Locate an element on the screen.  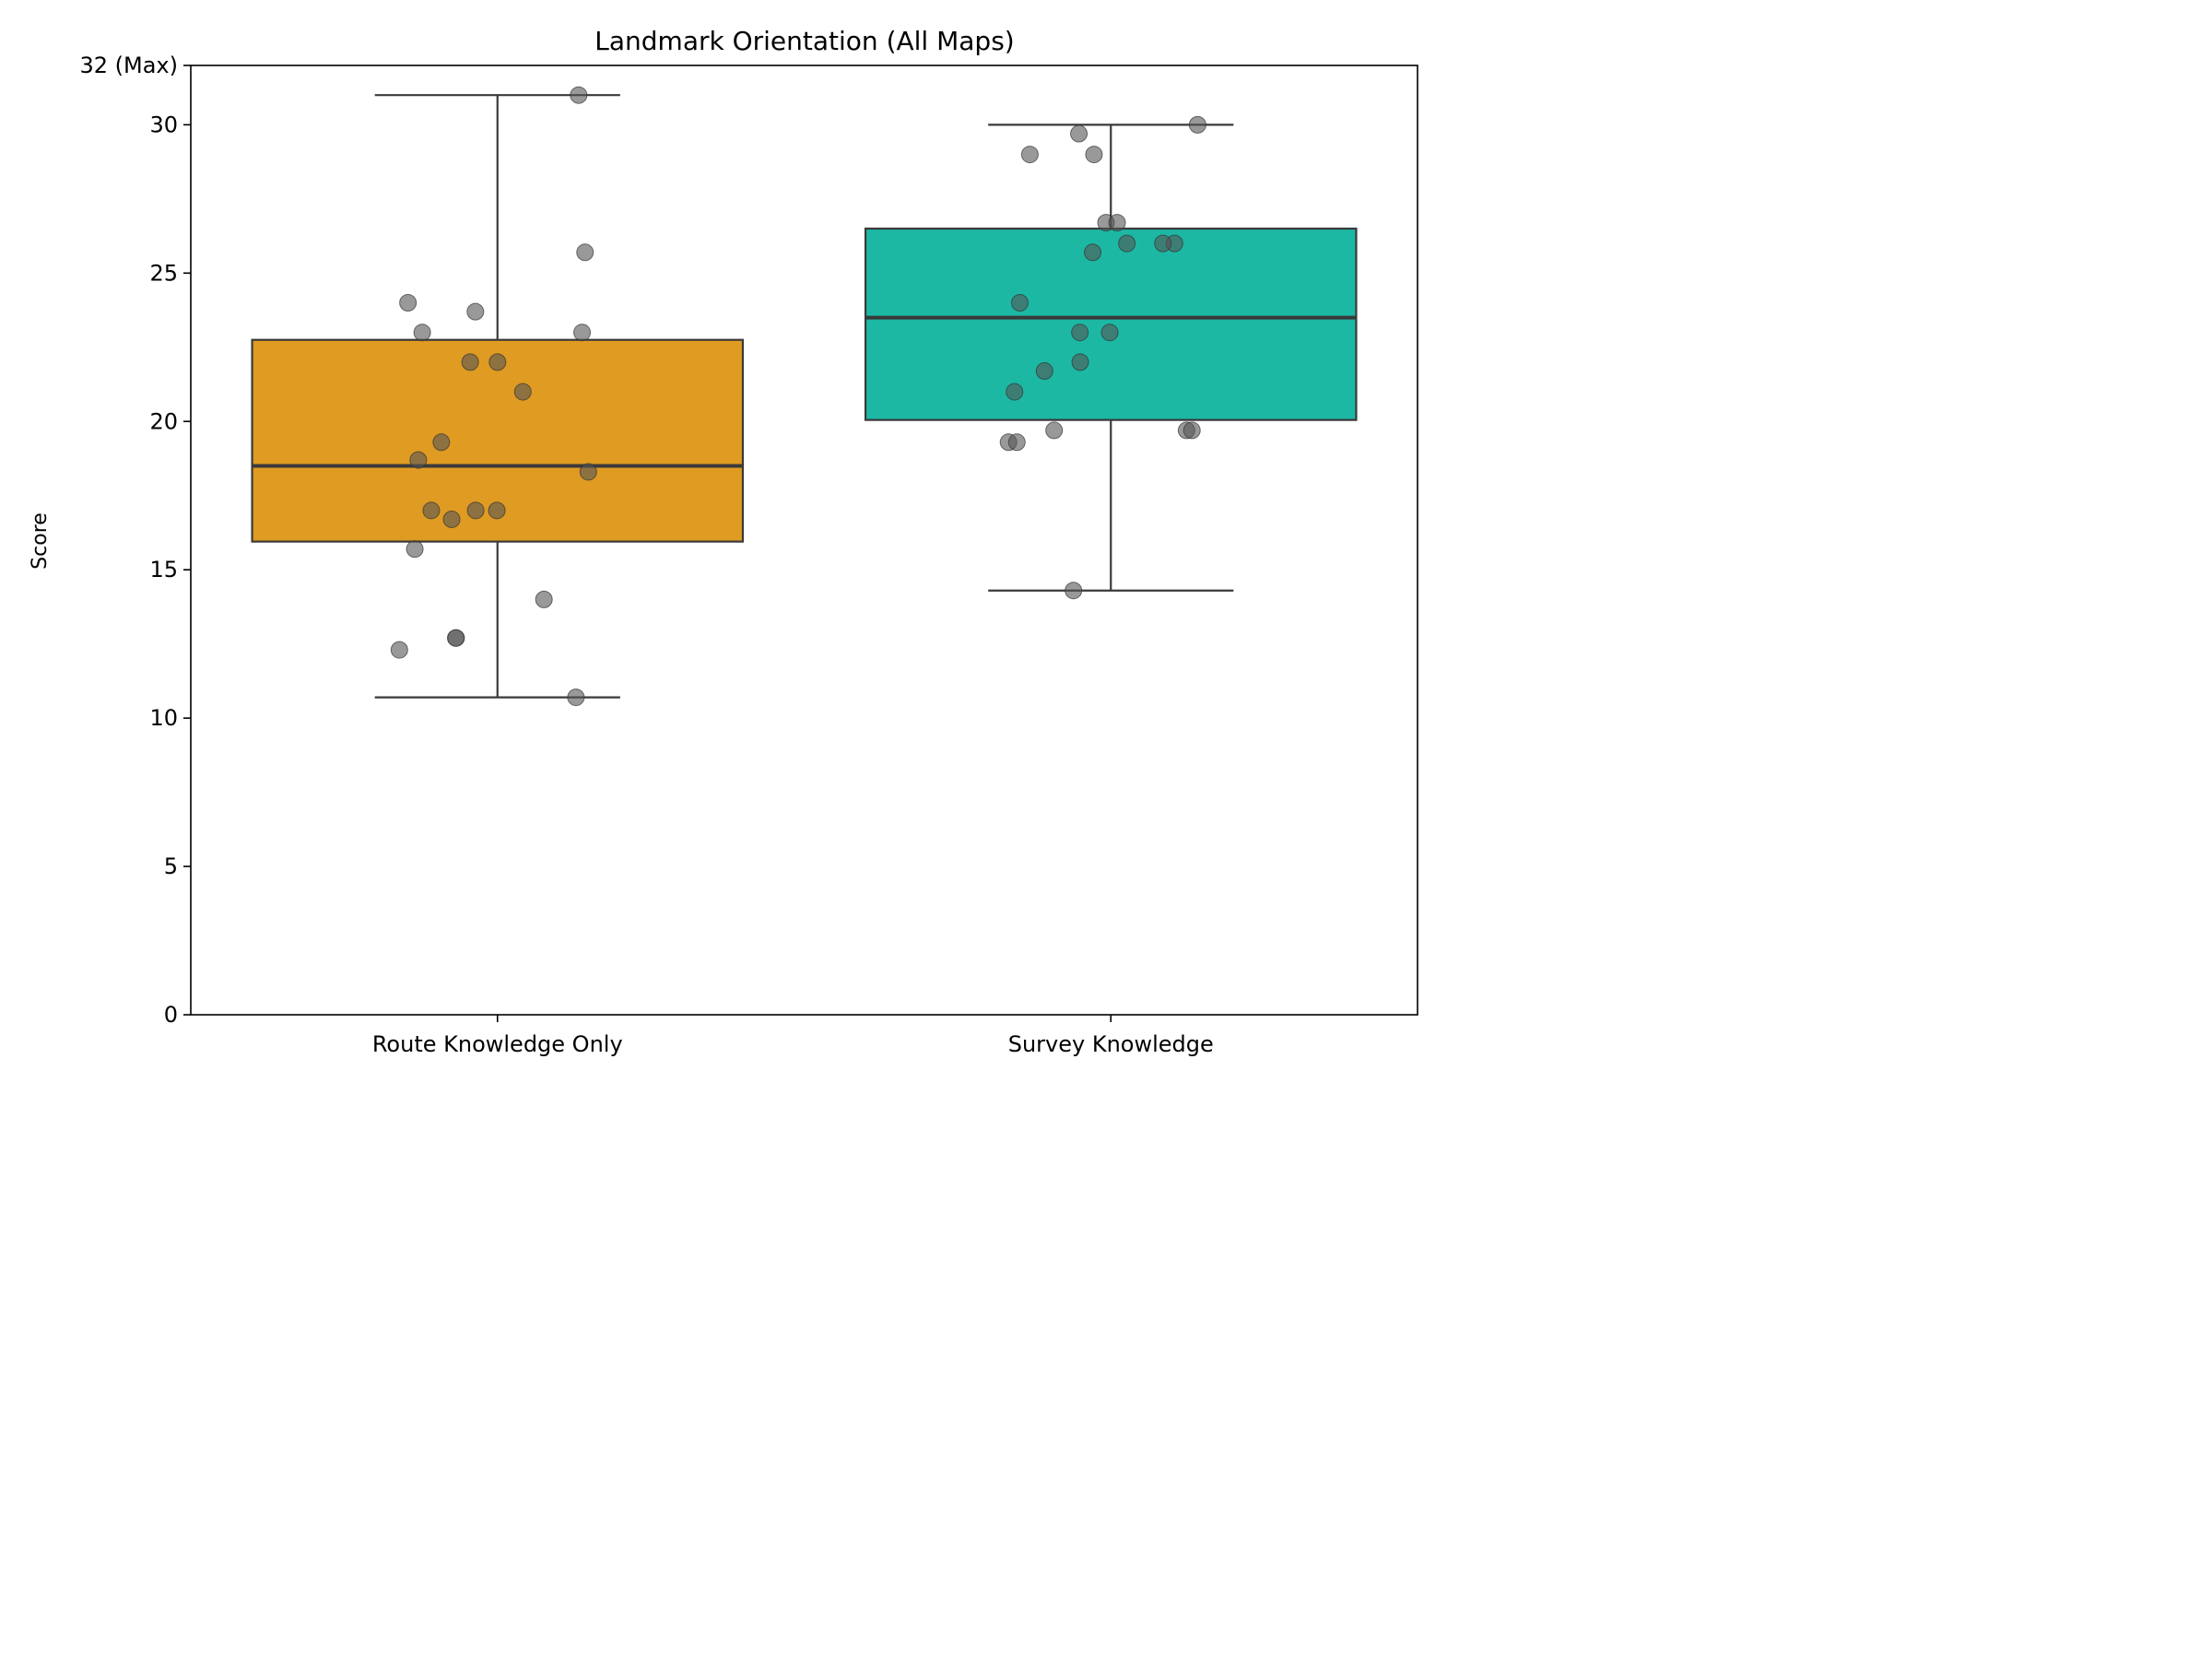
y-tick-label: 32 (Max) is located at coordinates (128, 65).